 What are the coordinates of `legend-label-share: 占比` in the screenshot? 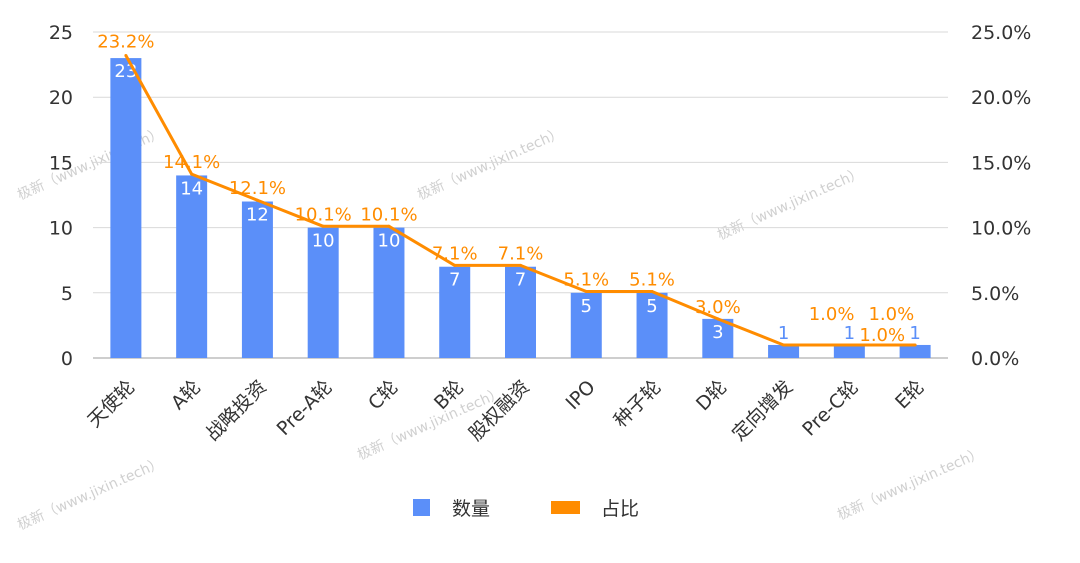 It's located at (620, 509).